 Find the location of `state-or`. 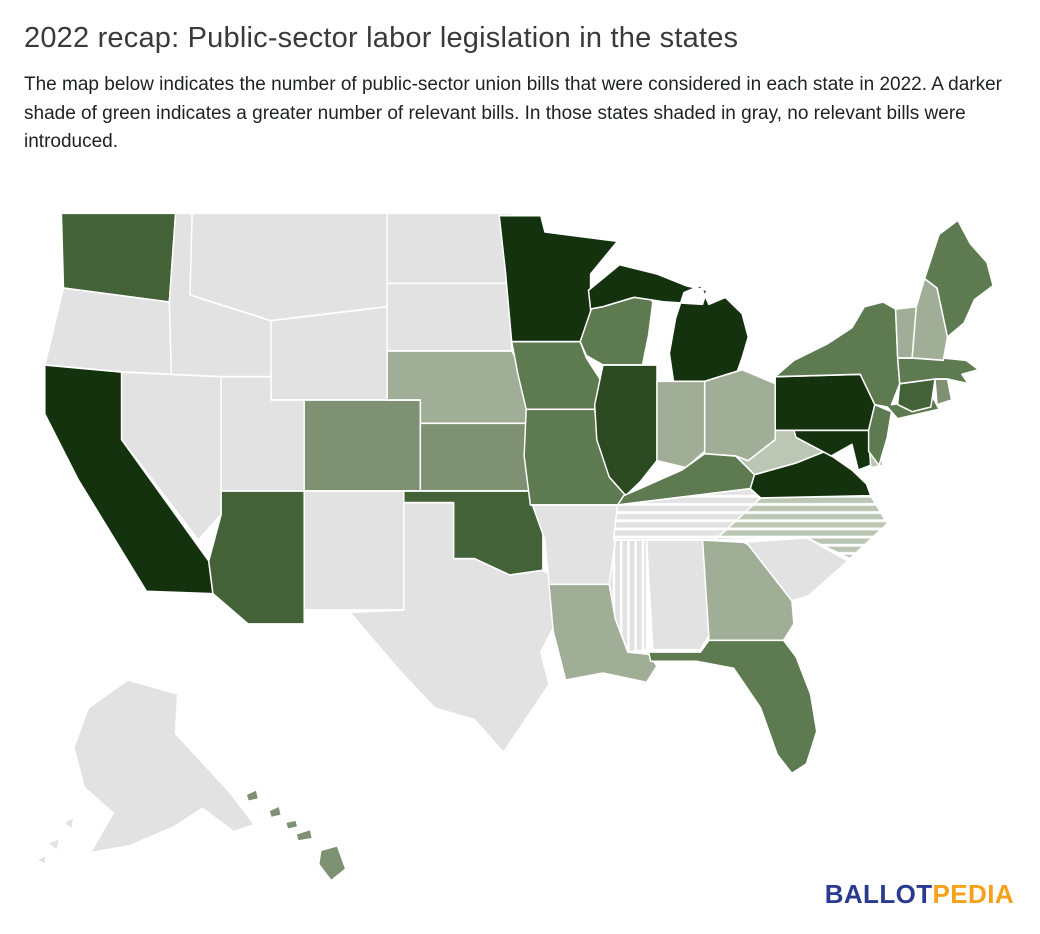

state-or is located at coordinates (108, 331).